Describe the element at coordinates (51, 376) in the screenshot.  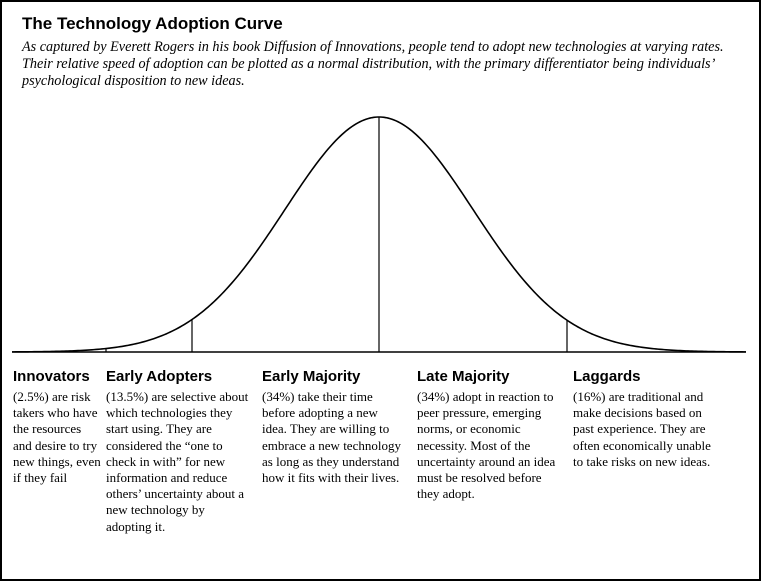
I see `category-name: Innovators` at that location.